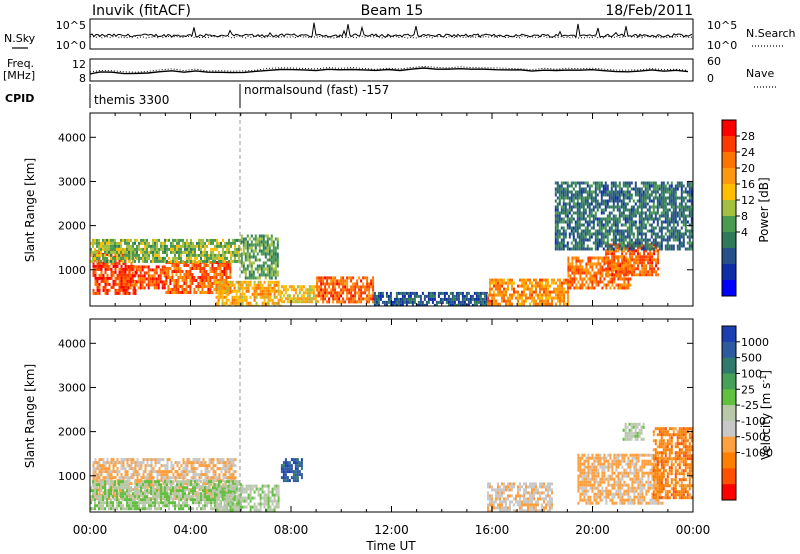 The image size is (800, 554). What do you see at coordinates (391, 30) in the screenshot?
I see `noise-sky-line` at bounding box center [391, 30].